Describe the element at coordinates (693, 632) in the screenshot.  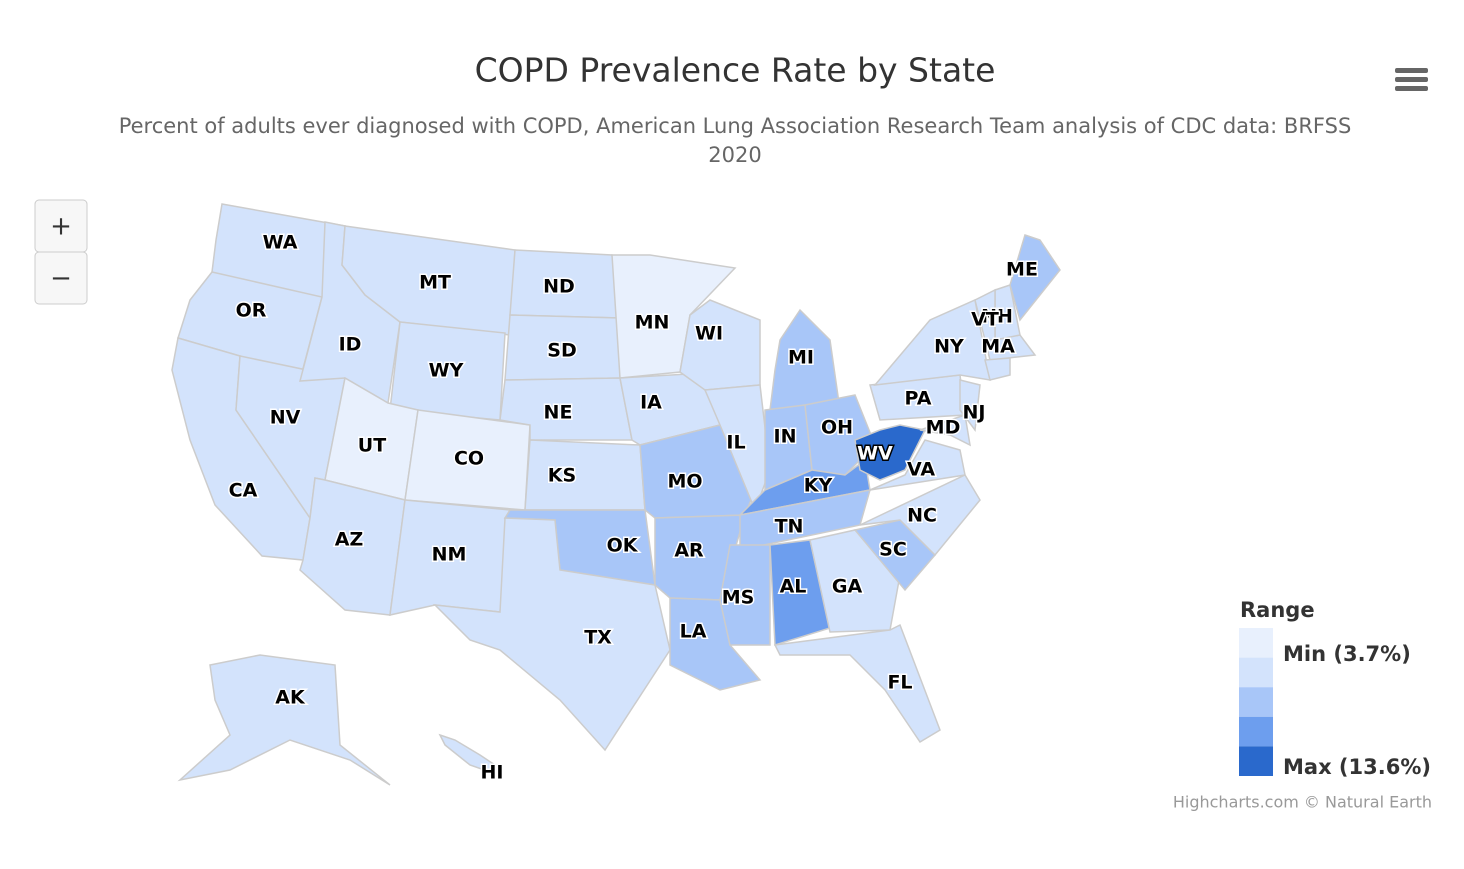
I see `state-label: LA` at that location.